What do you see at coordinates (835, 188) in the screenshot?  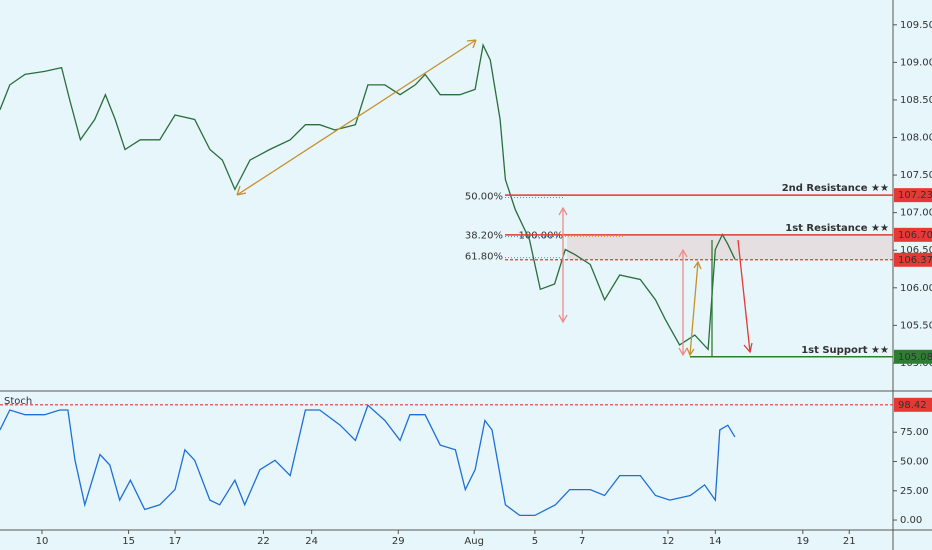 I see `level-label: 2nd Resistance ★★` at bounding box center [835, 188].